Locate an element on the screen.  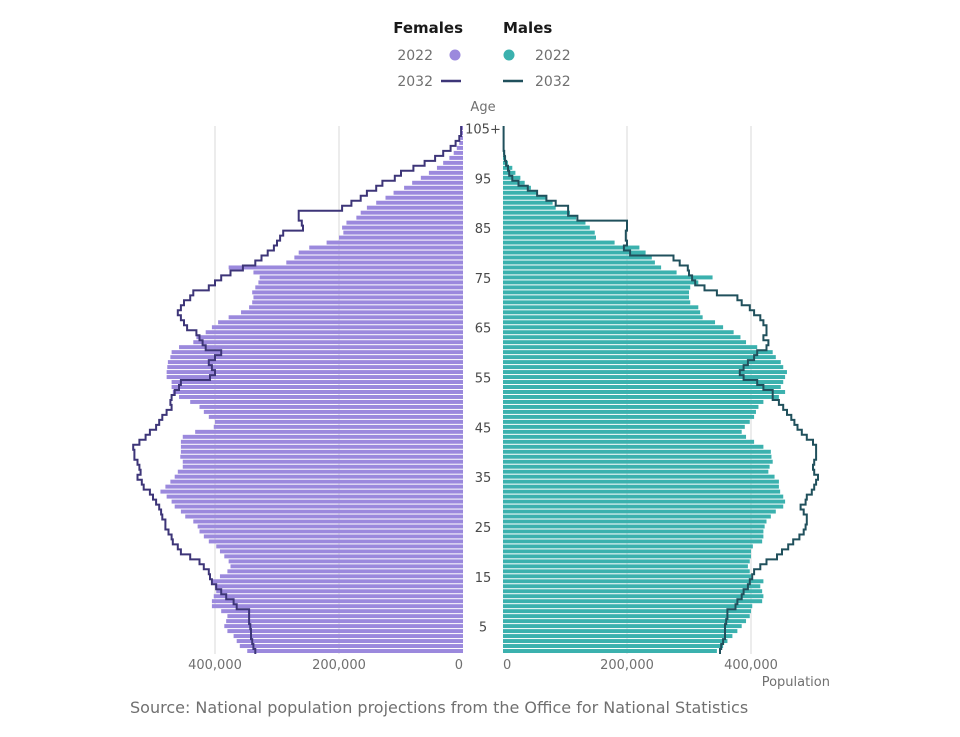
legend-female-2022-label: 2022 is located at coordinates (415, 56).